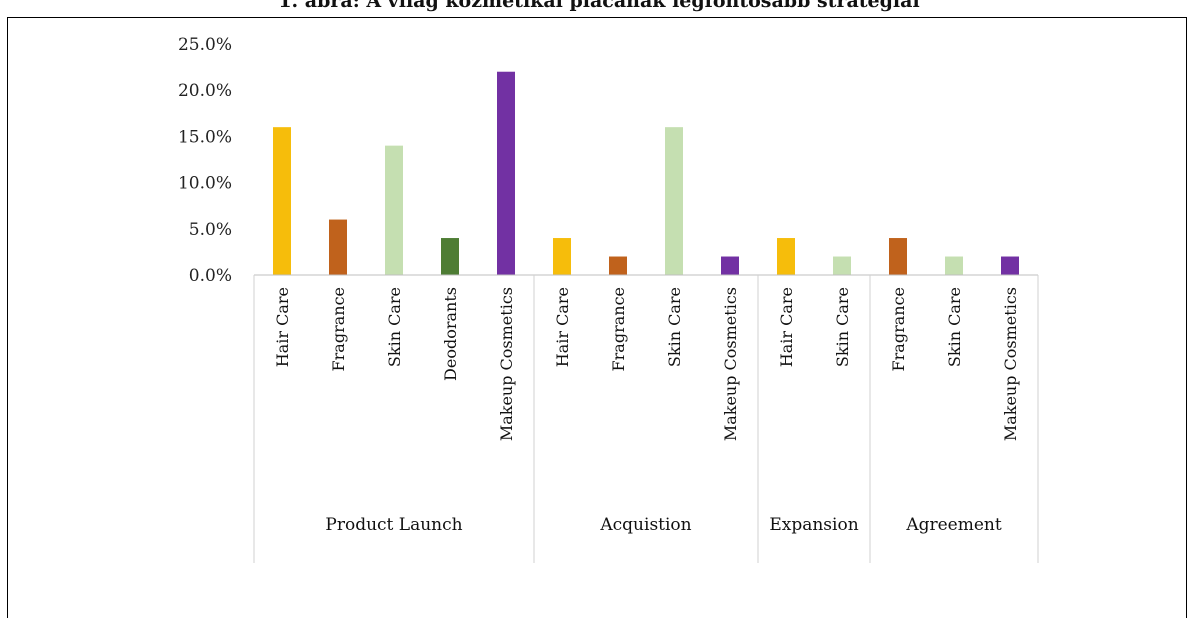 Image resolution: width=1198 pixels, height=618 pixels. What do you see at coordinates (205, 45) in the screenshot?
I see `y-tick-label: 25.0%` at bounding box center [205, 45].